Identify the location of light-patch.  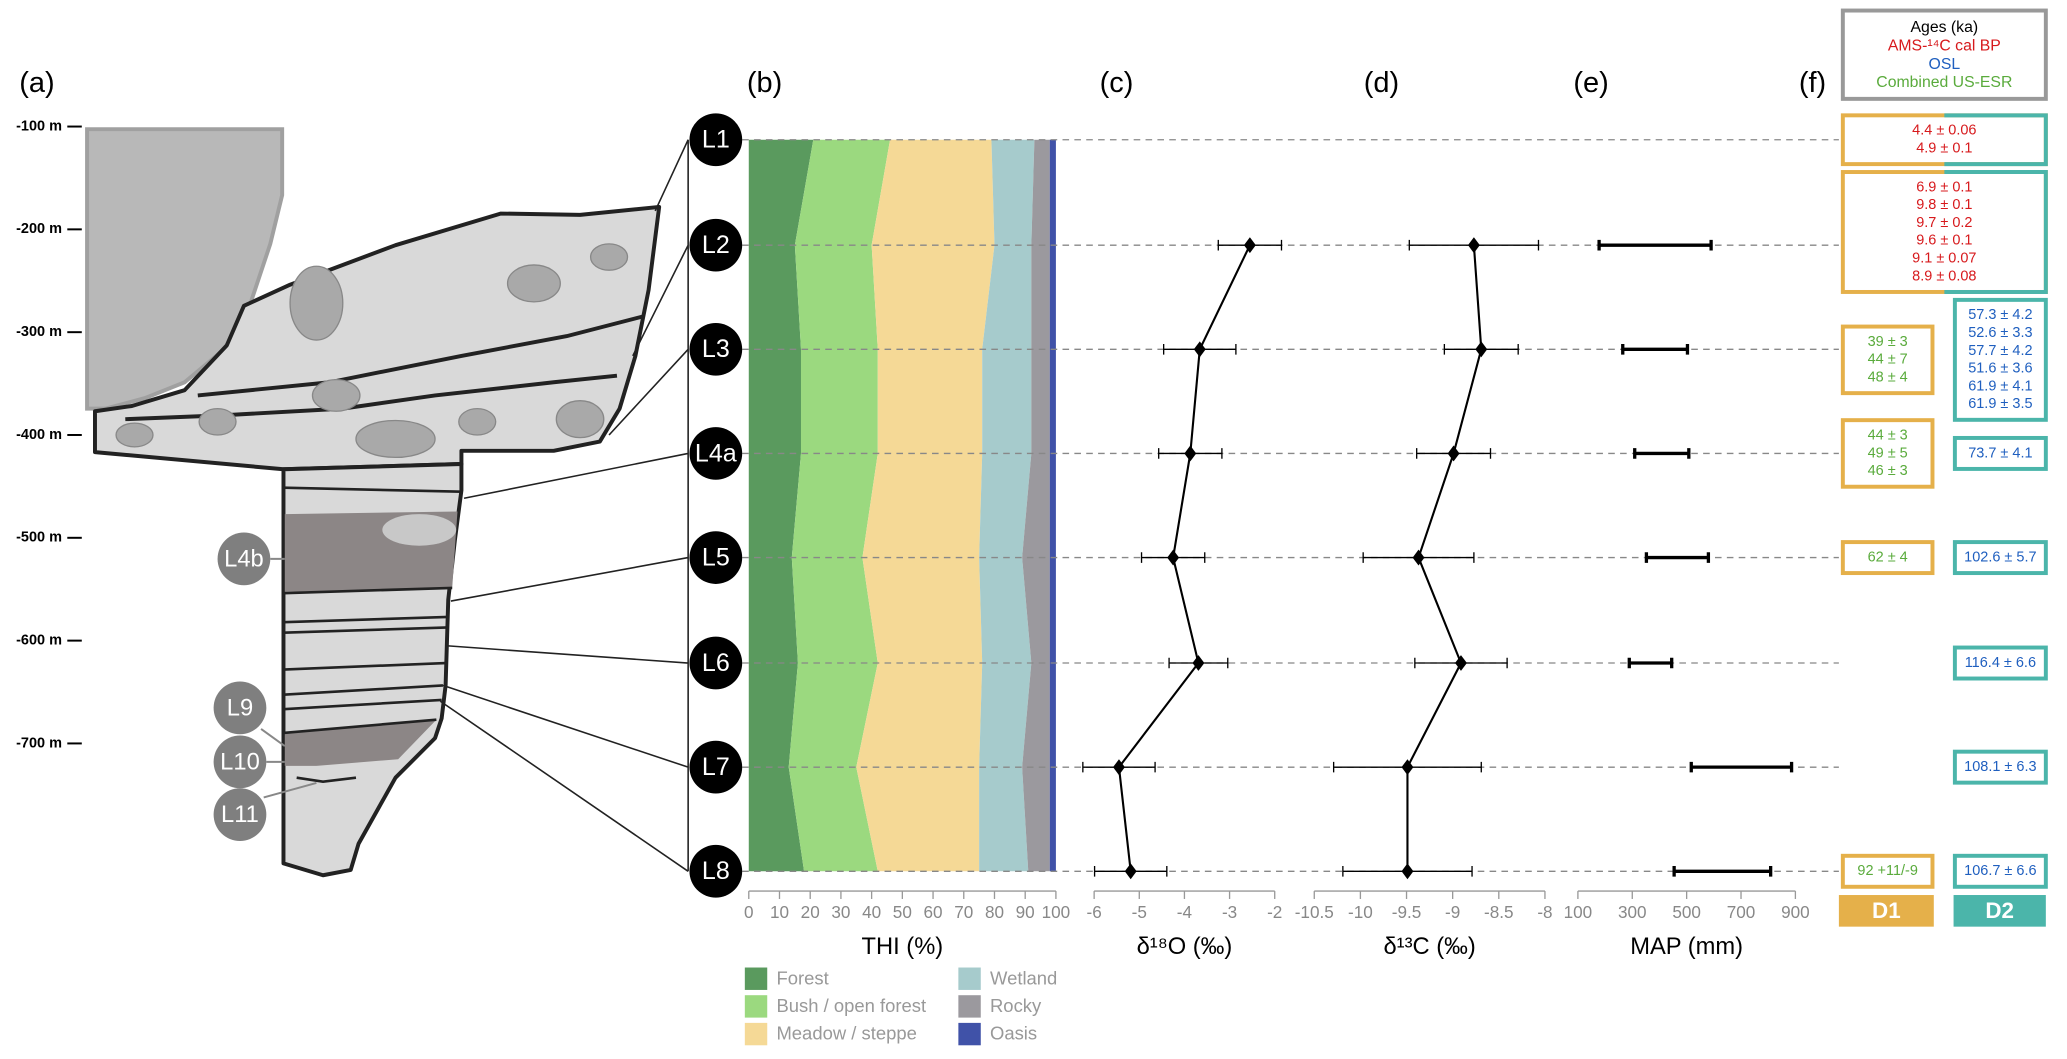
(419, 530).